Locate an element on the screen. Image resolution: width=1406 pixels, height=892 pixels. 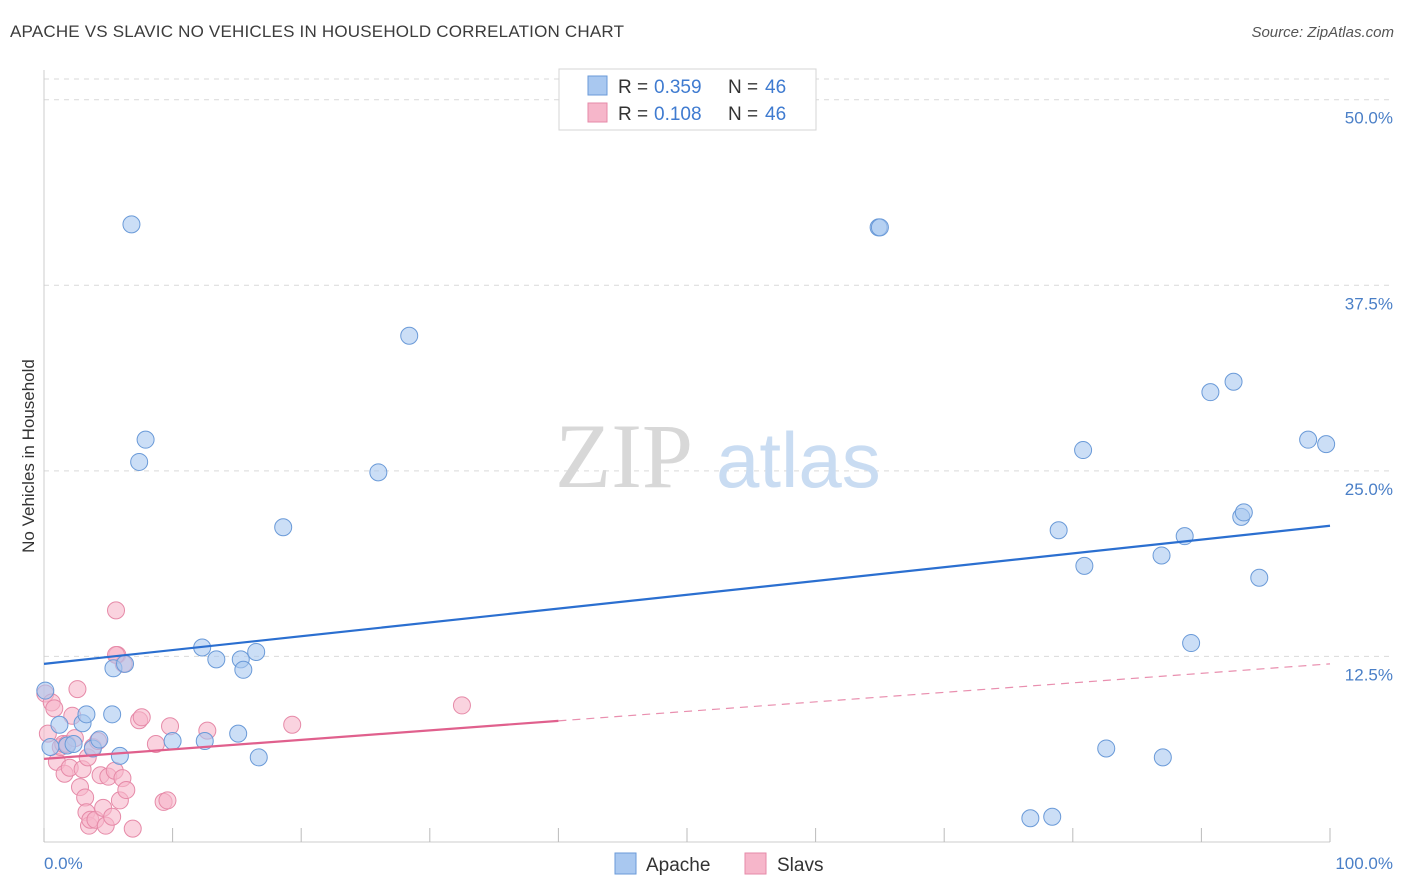
series-legend-swatch-apache is located at coordinates (625, 863).